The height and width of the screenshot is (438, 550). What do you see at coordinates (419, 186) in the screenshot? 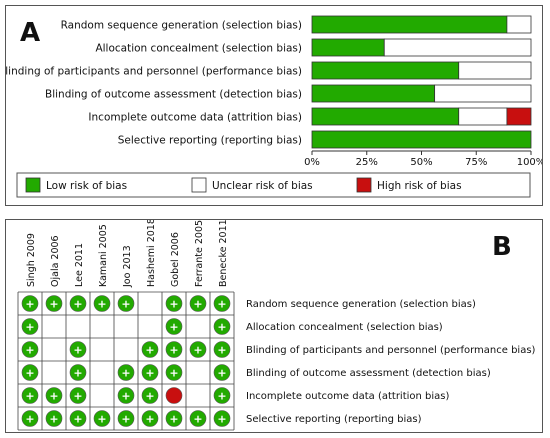
I see `legend-label: High risk of bias` at bounding box center [419, 186].